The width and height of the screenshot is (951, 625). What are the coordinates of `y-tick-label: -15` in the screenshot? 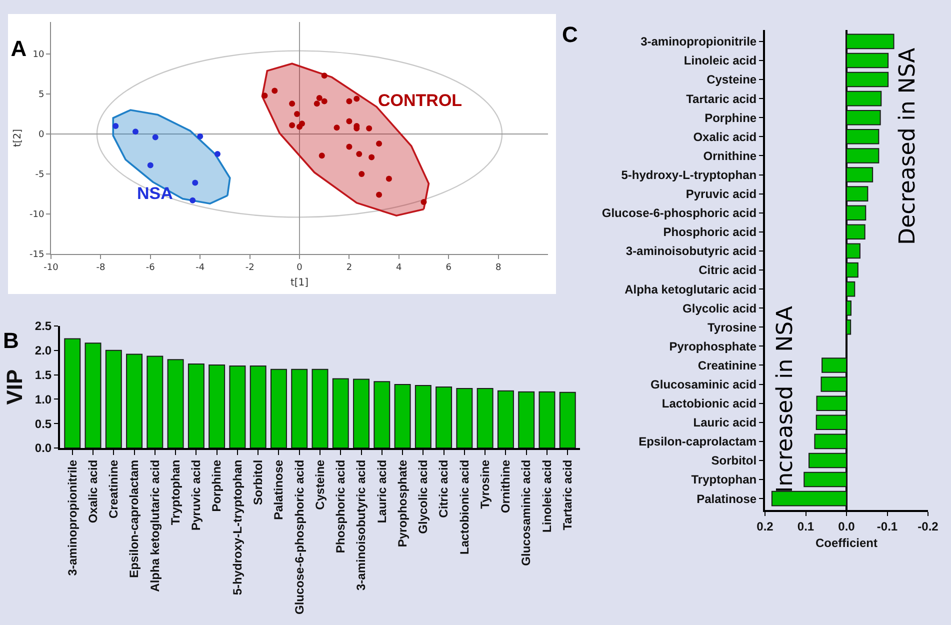 It's located at (36, 255).